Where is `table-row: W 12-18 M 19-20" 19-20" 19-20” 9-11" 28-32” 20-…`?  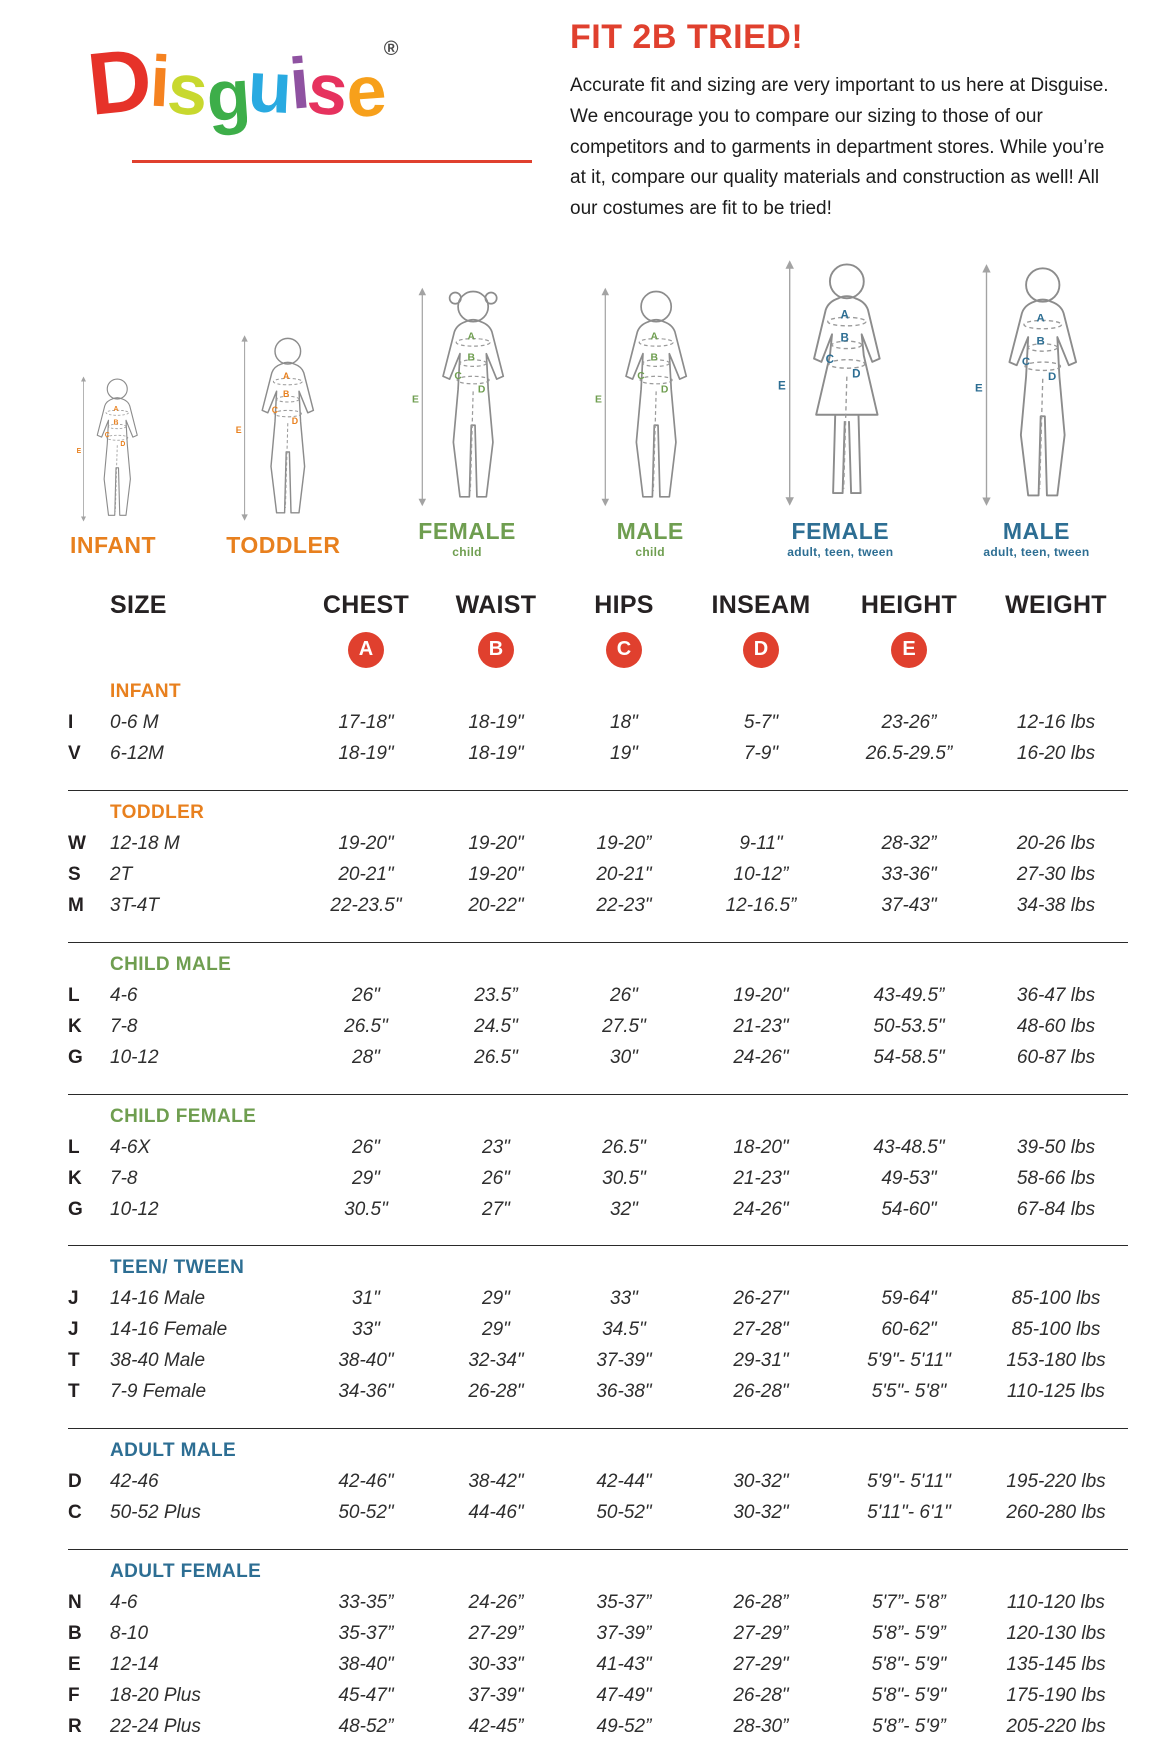 table-row: W 12-18 M 19-20" 19-20" 19-20” 9-11" 28-32” 20-… is located at coordinates (598, 844).